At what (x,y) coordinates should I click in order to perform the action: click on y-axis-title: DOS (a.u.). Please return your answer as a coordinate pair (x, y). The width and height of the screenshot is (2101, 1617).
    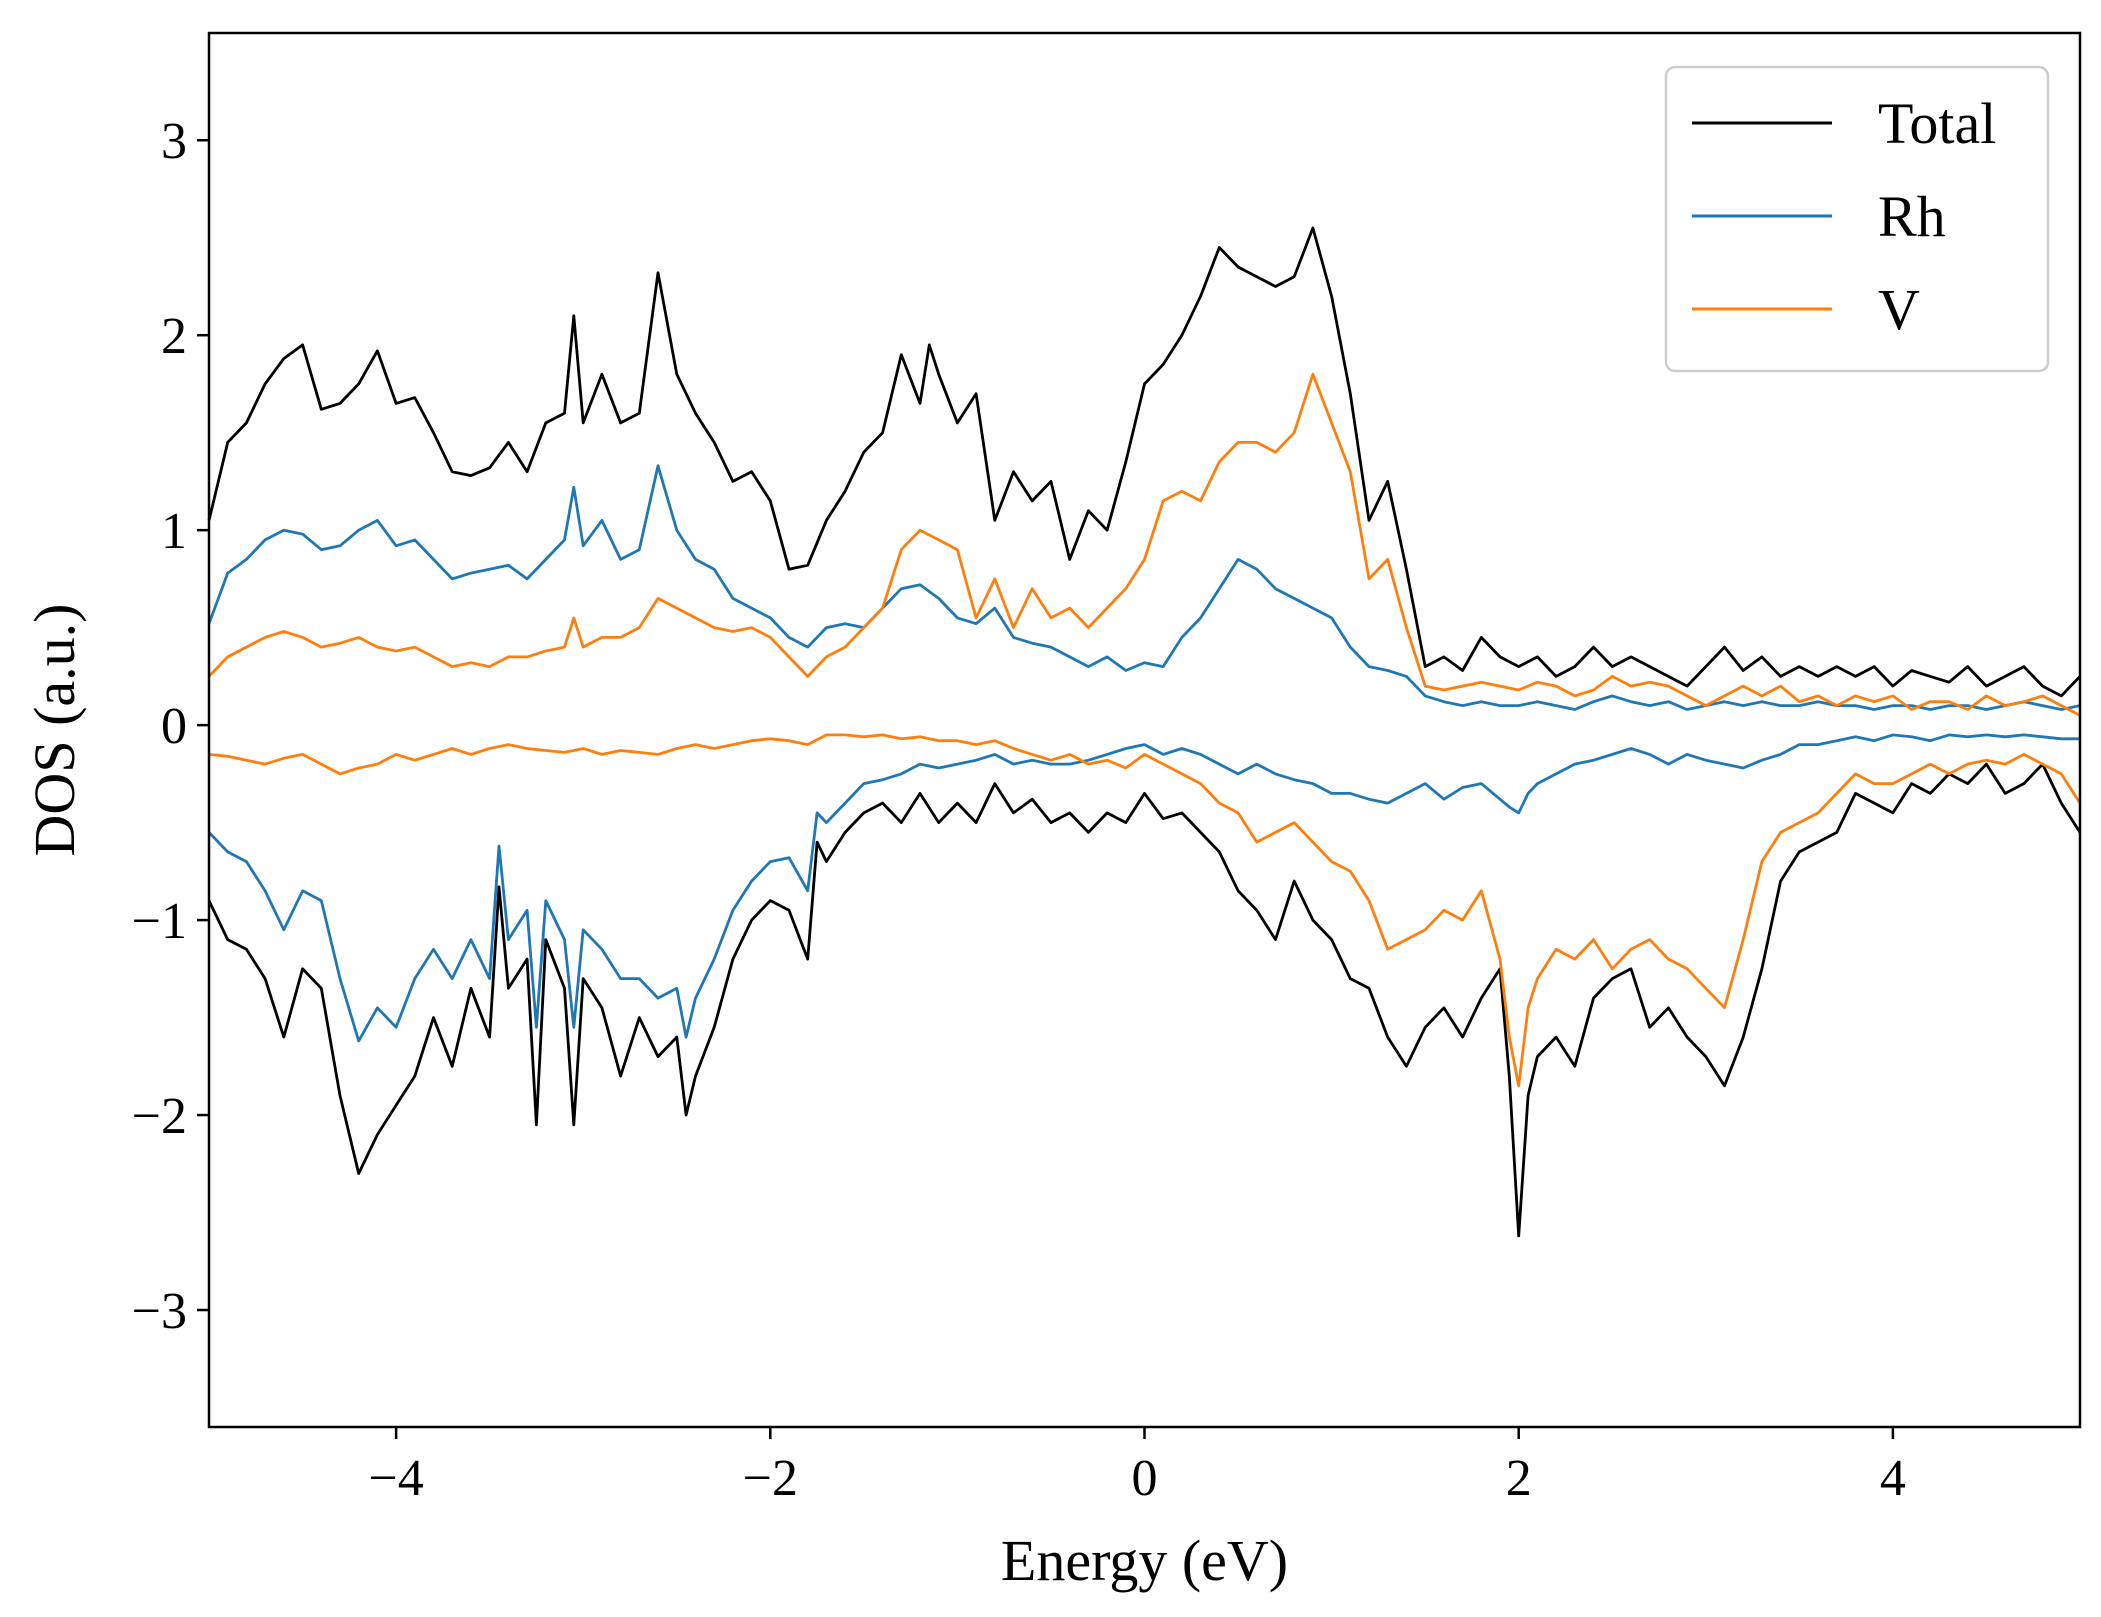
    Looking at the image, I should click on (54, 730).